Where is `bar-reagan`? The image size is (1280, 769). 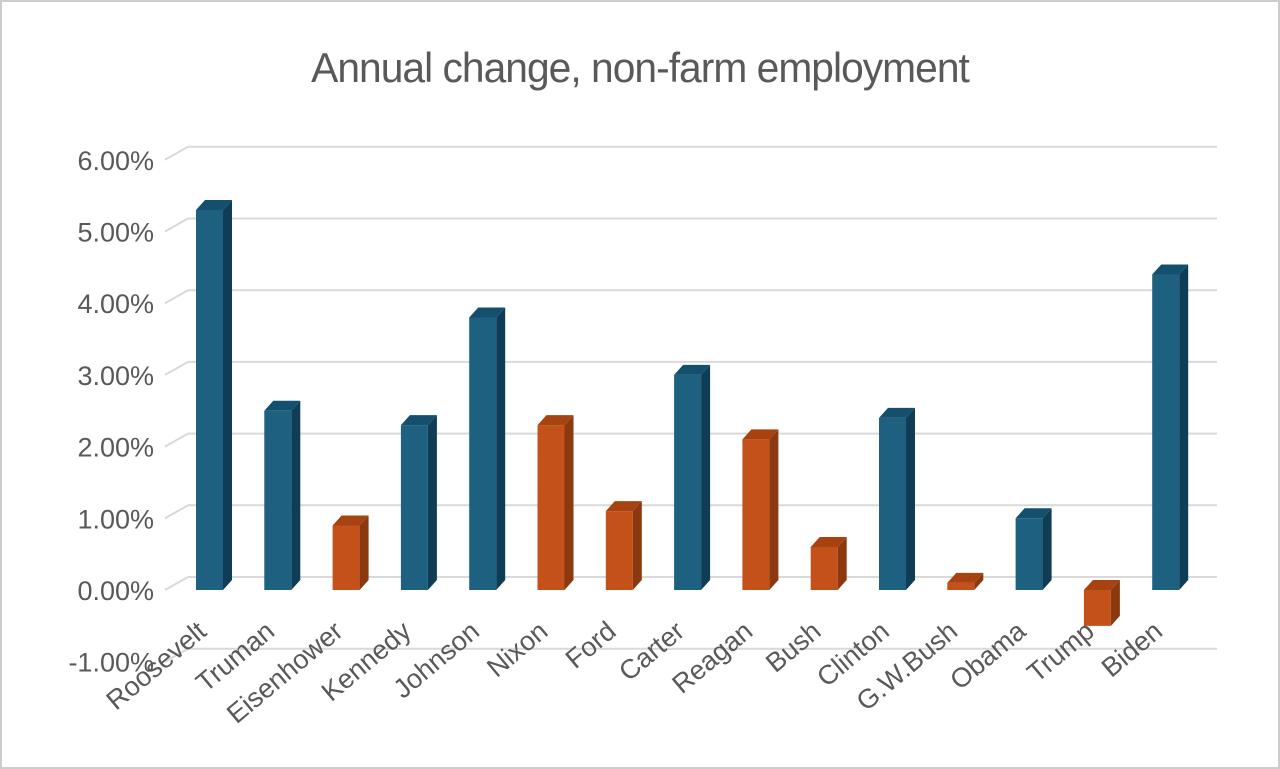
bar-reagan is located at coordinates (760, 509).